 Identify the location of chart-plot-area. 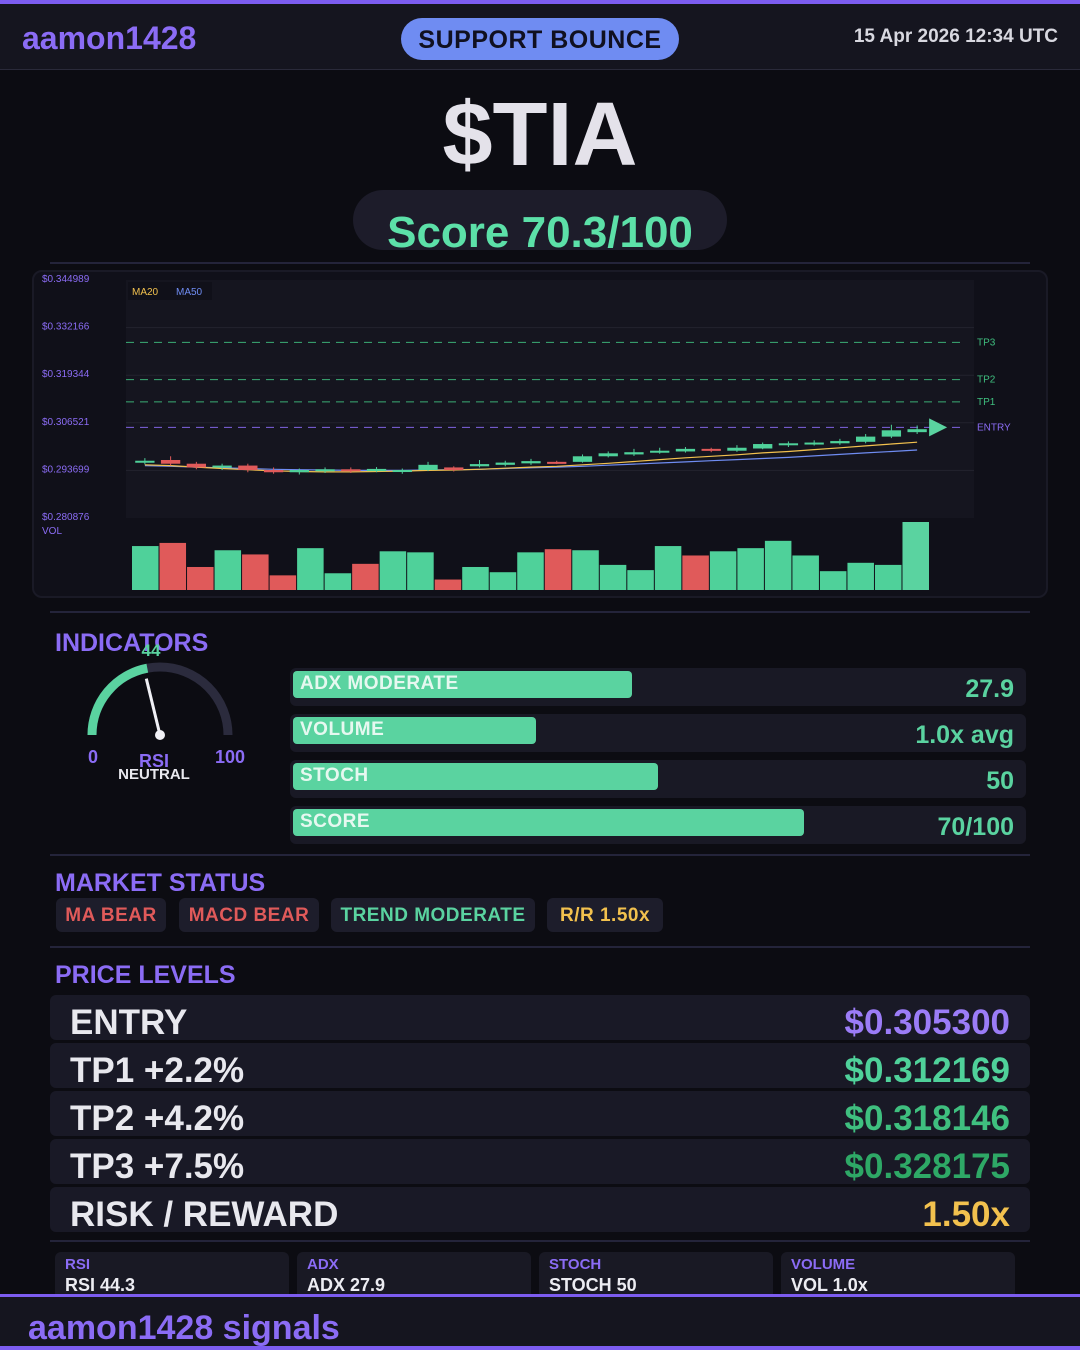
(550, 399).